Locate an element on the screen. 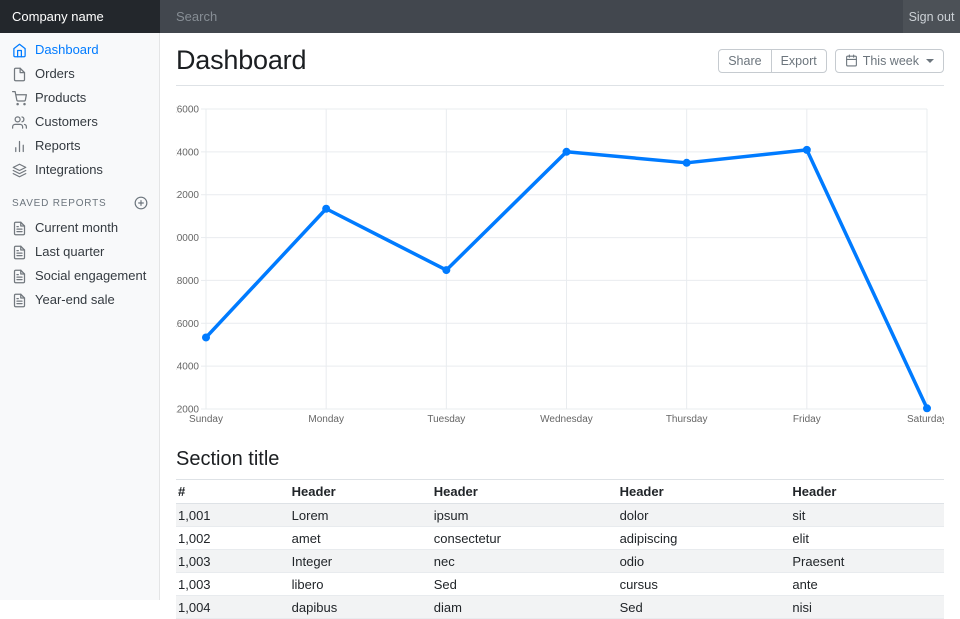 This screenshot has width=960, height=619. sidebar-item-products: Products is located at coordinates (80, 98).